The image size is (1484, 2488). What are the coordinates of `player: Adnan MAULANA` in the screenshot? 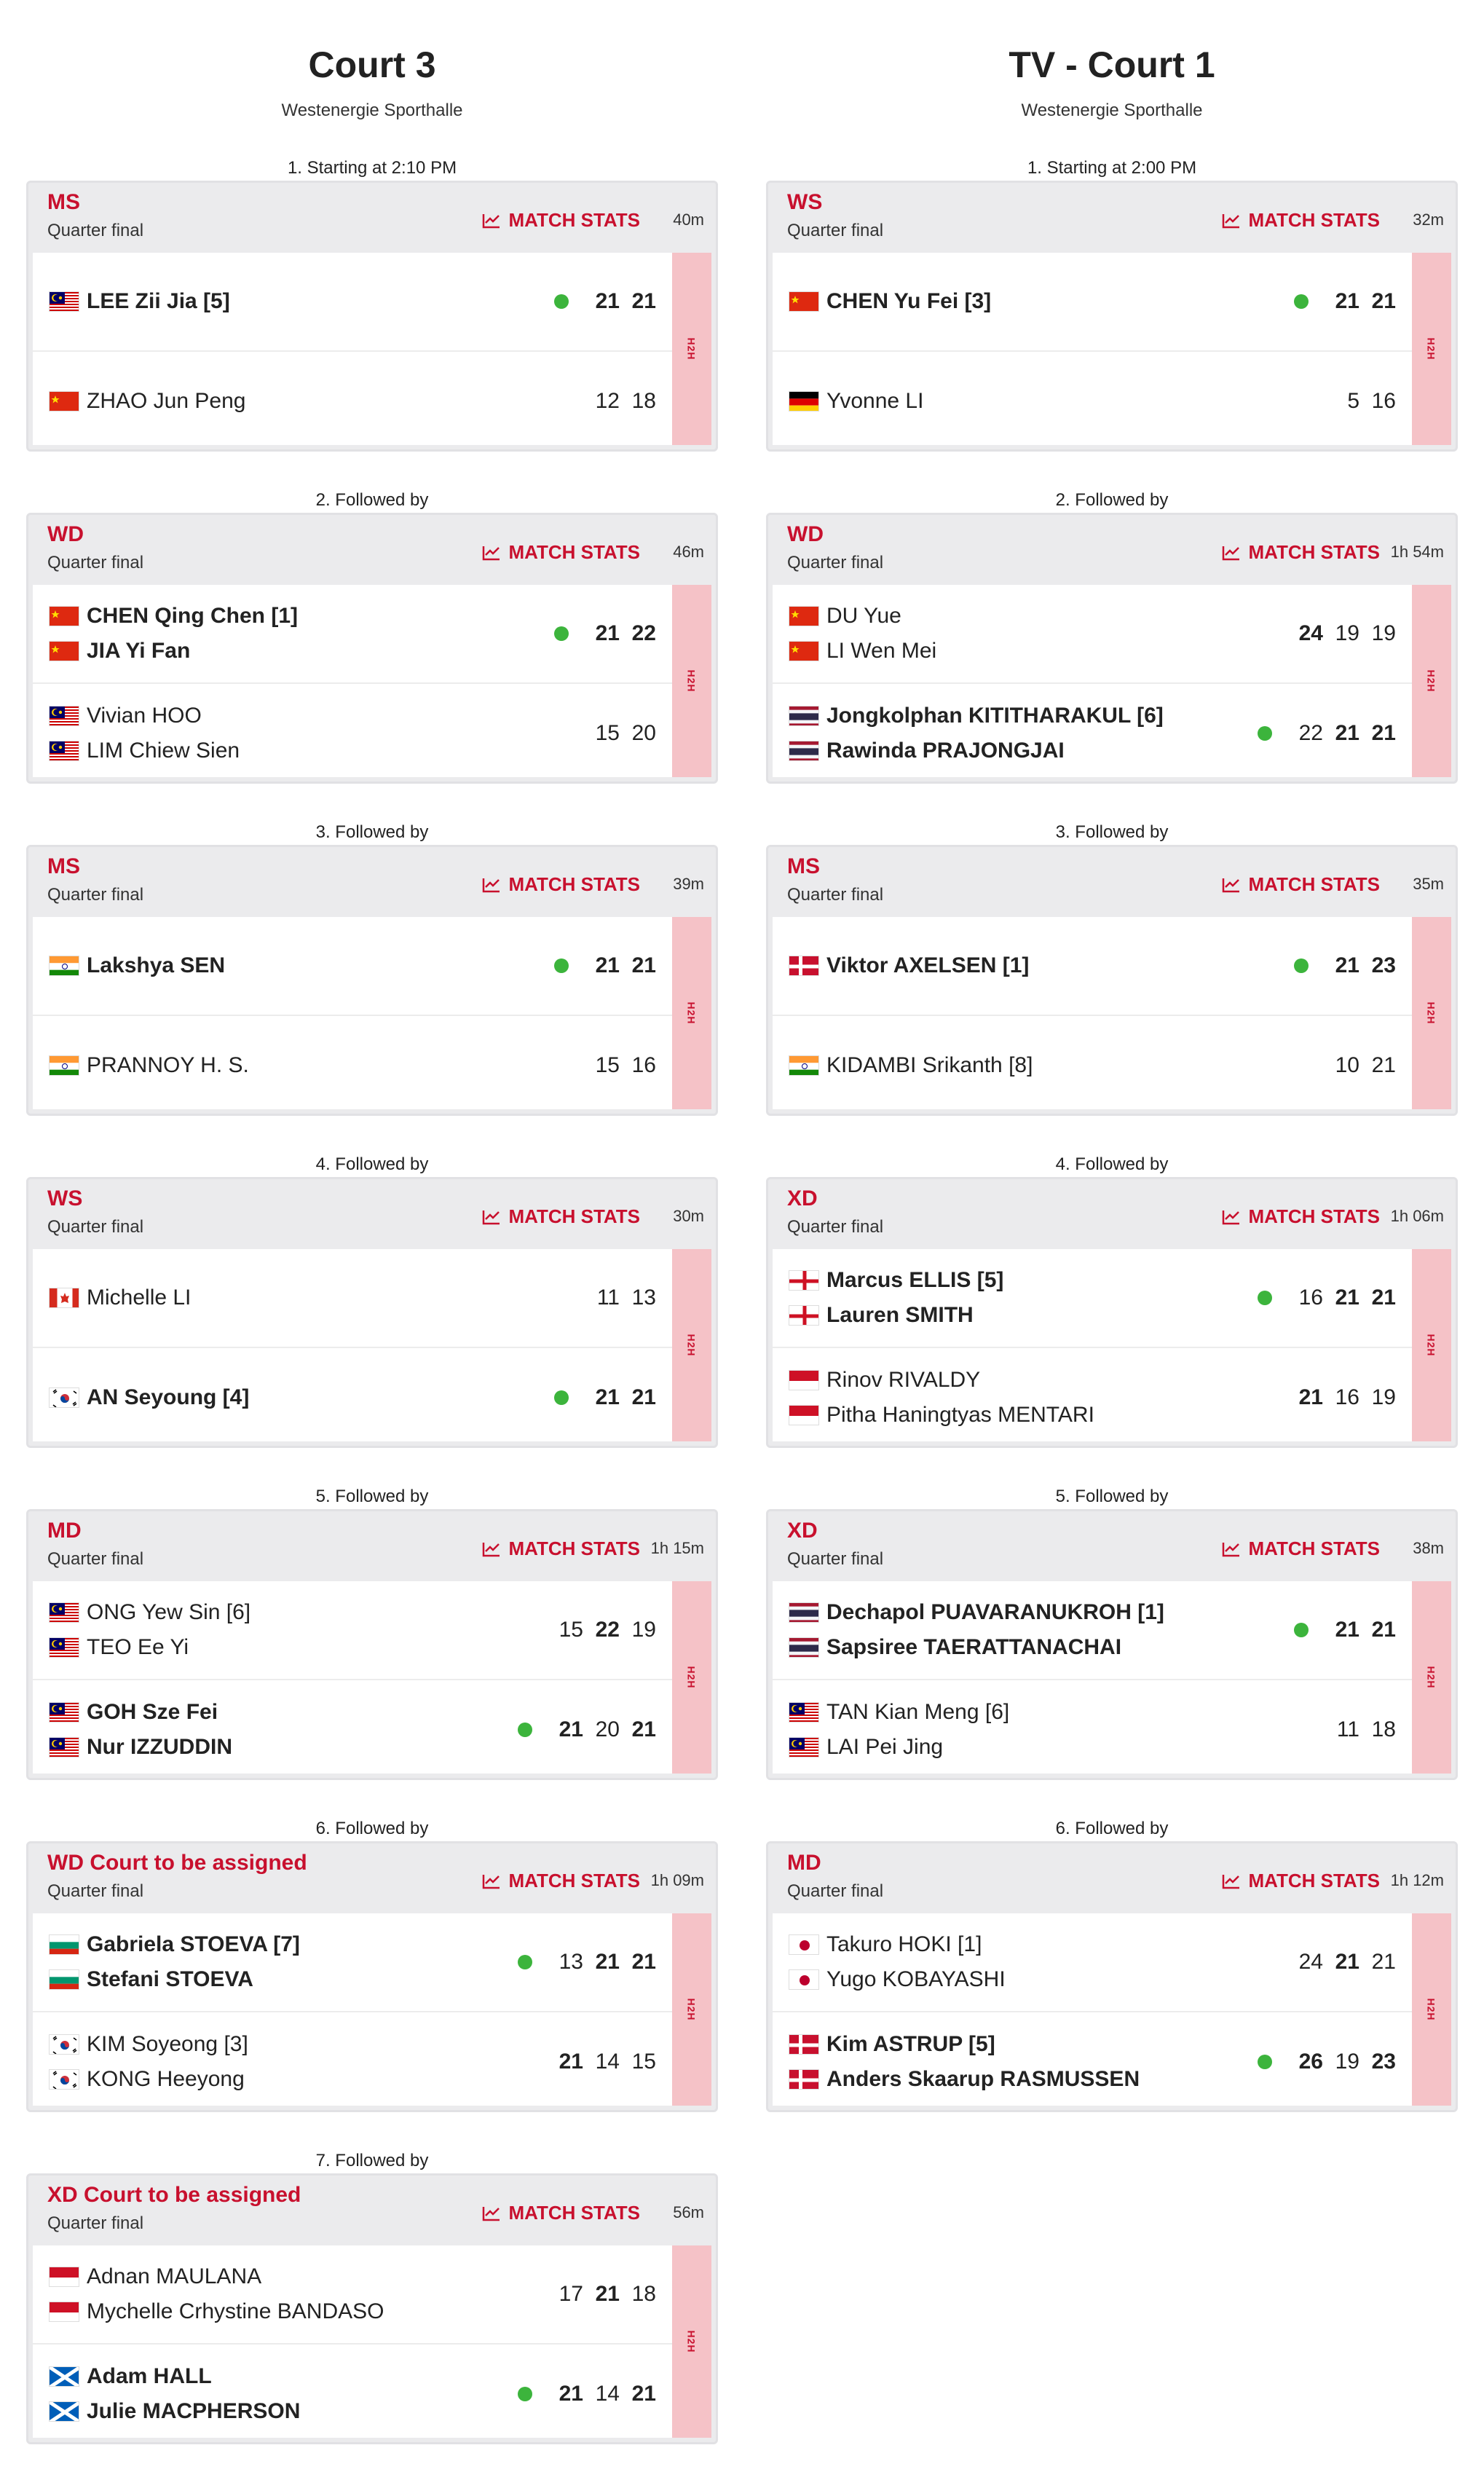 It's located at (298, 2276).